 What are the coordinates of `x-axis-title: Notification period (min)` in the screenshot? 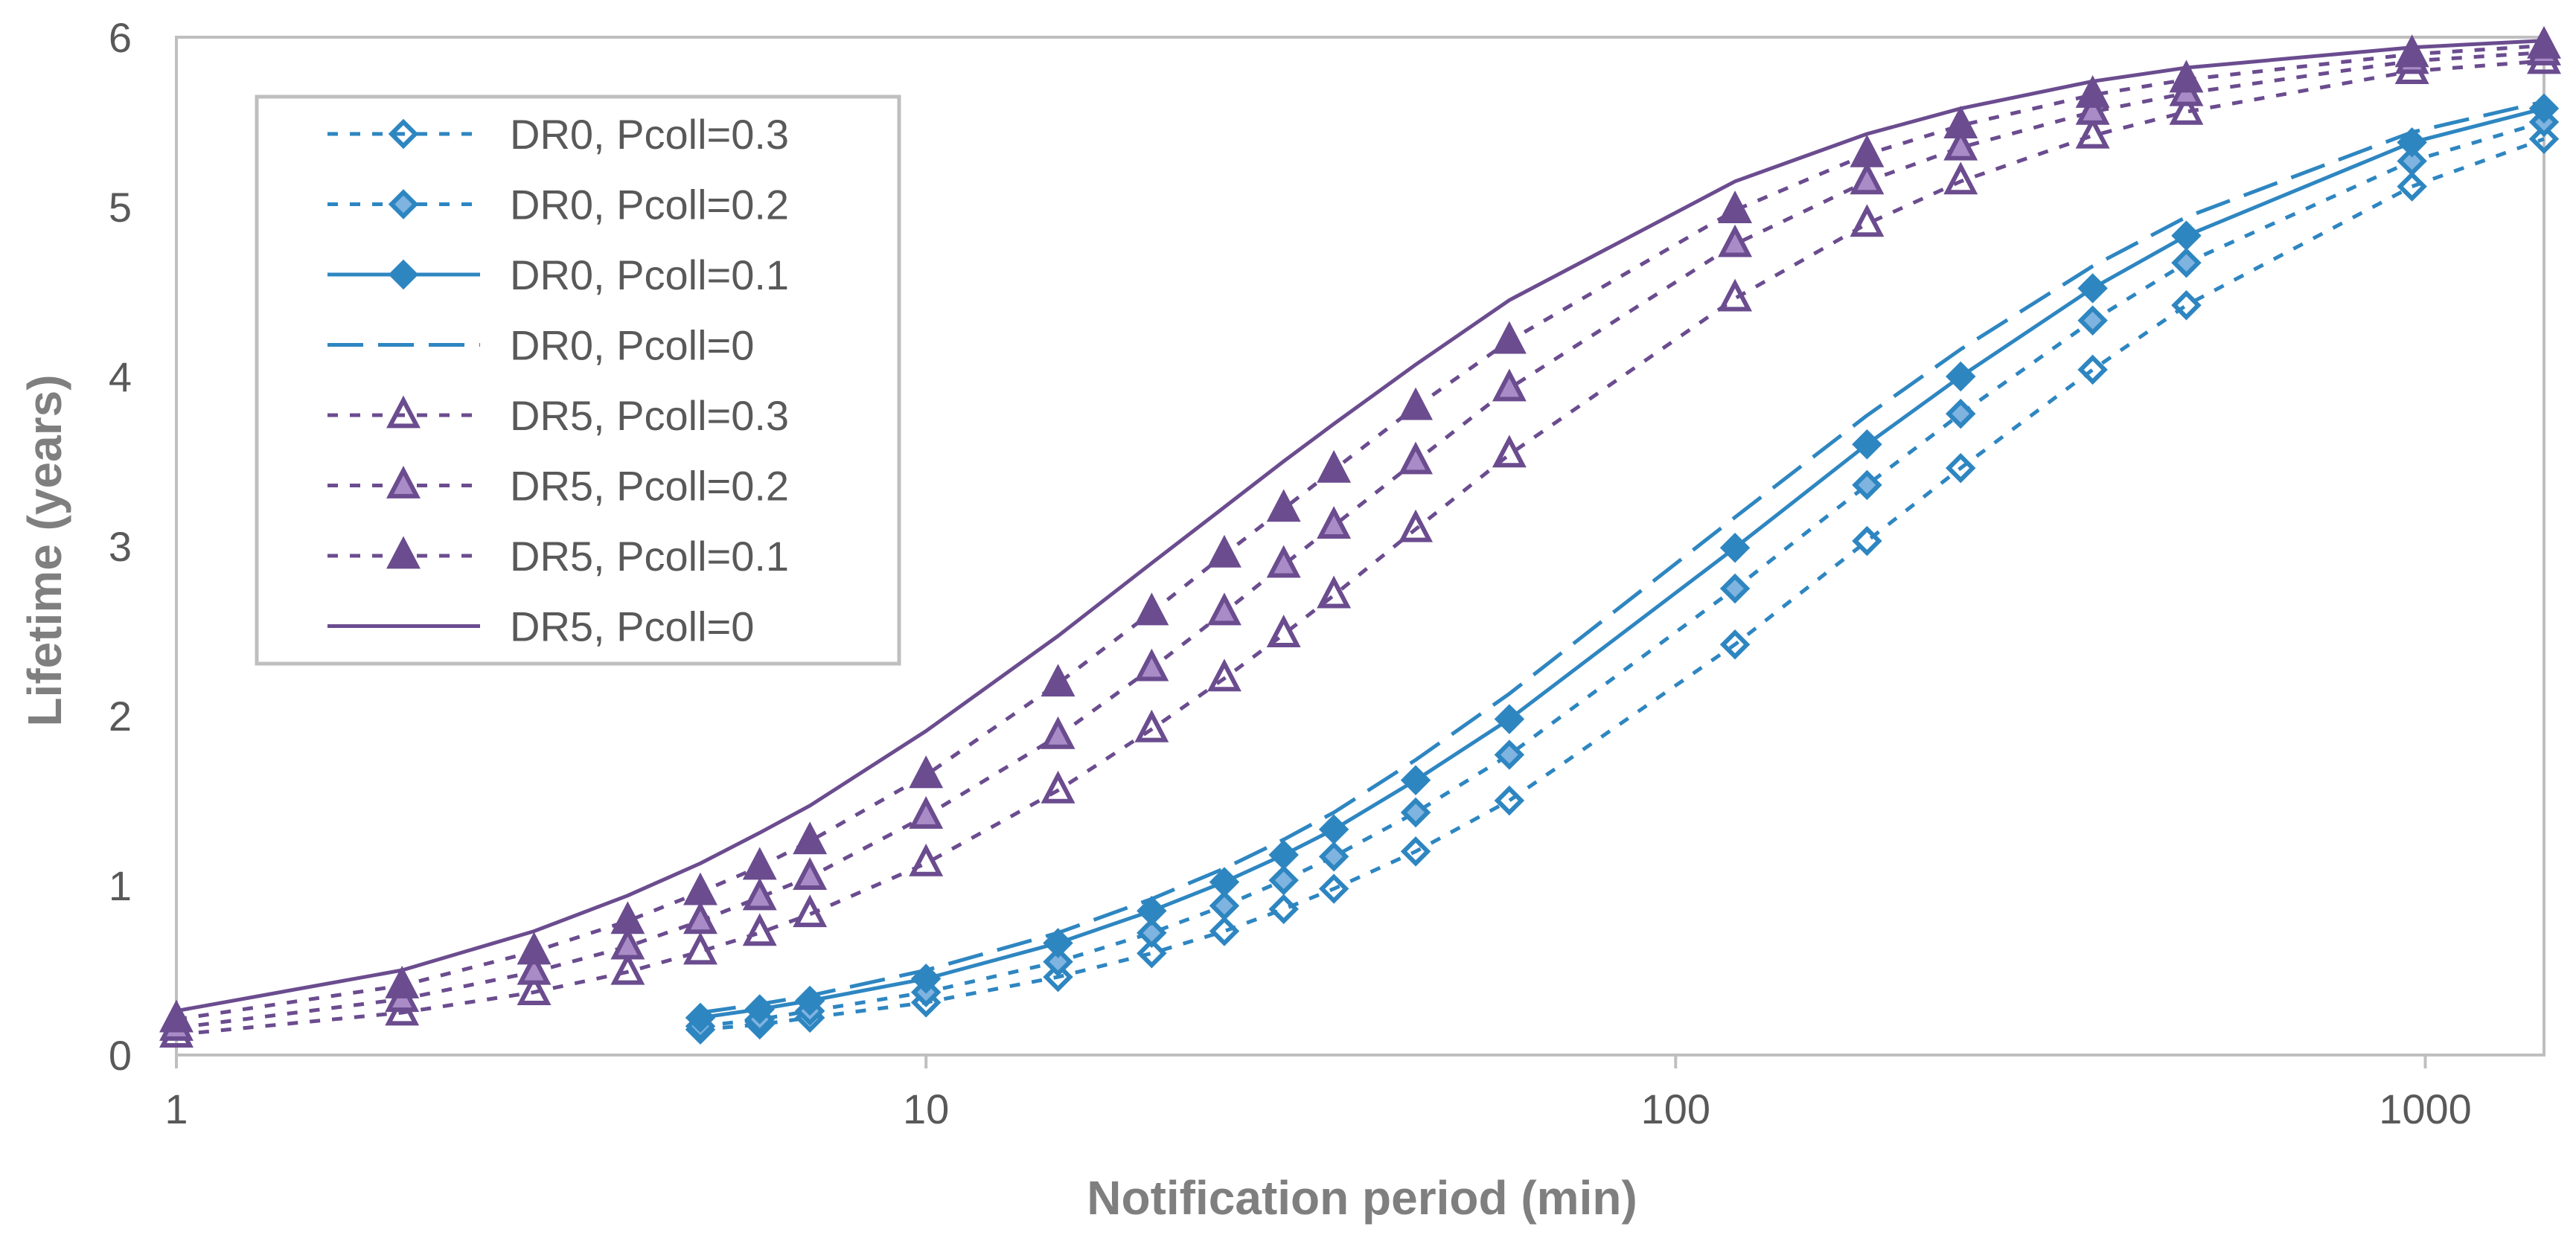 It's located at (1362, 1198).